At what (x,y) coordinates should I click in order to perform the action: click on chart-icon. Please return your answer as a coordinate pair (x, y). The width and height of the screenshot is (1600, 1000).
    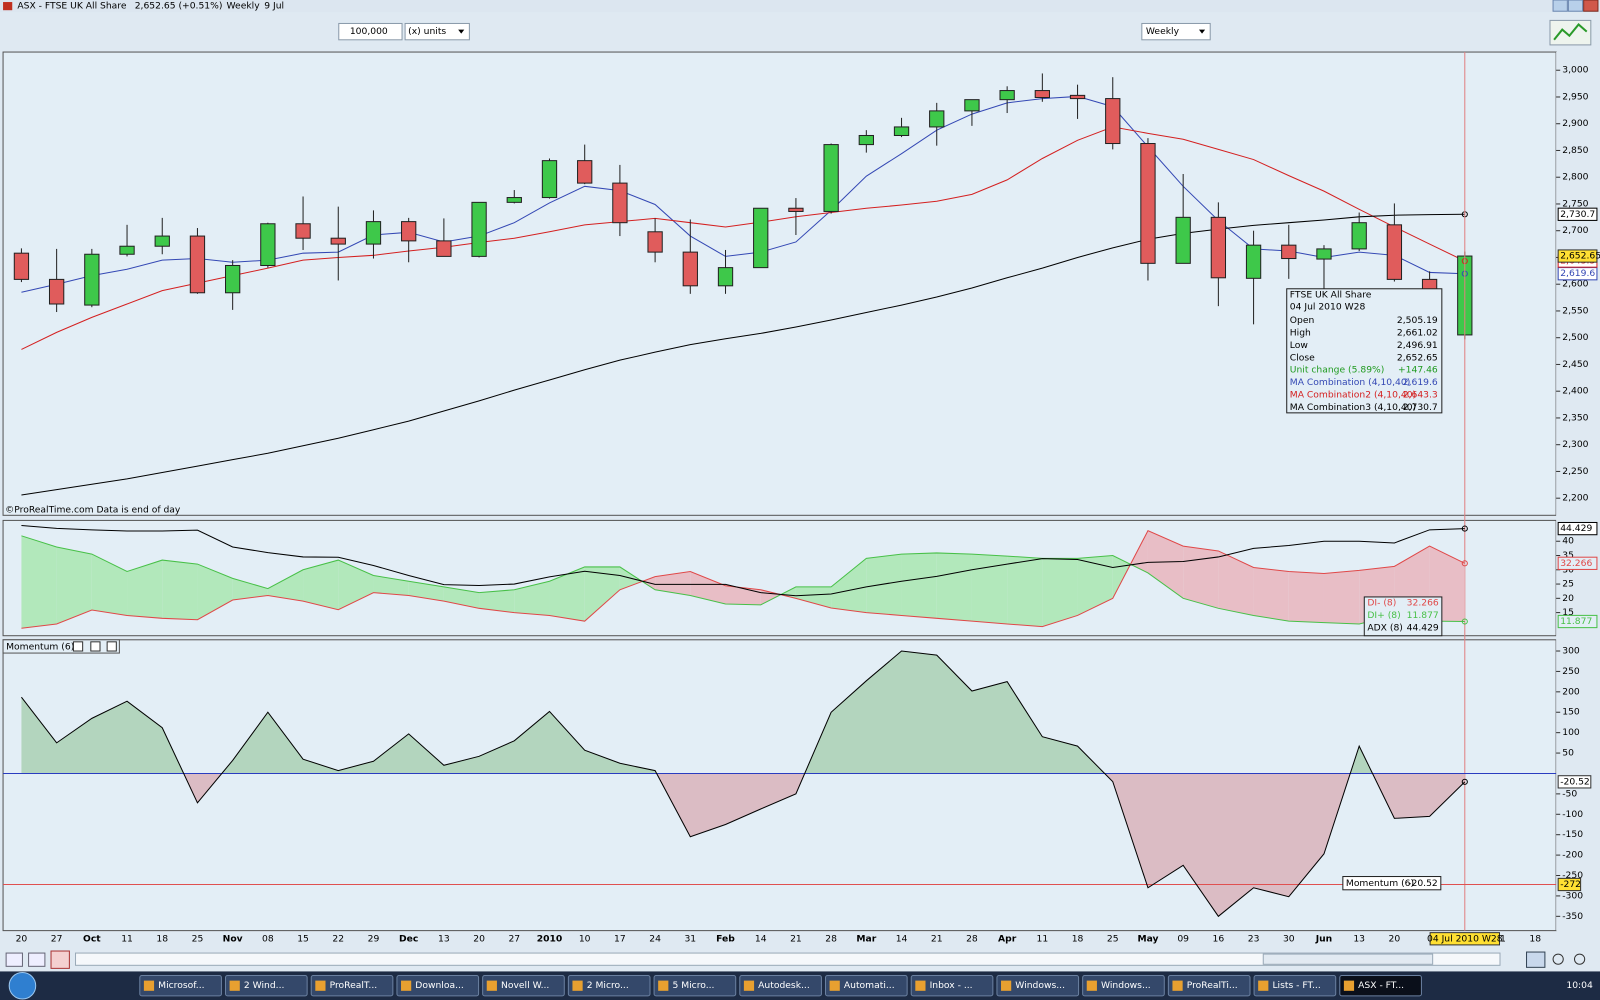
    Looking at the image, I should click on (1570, 32).